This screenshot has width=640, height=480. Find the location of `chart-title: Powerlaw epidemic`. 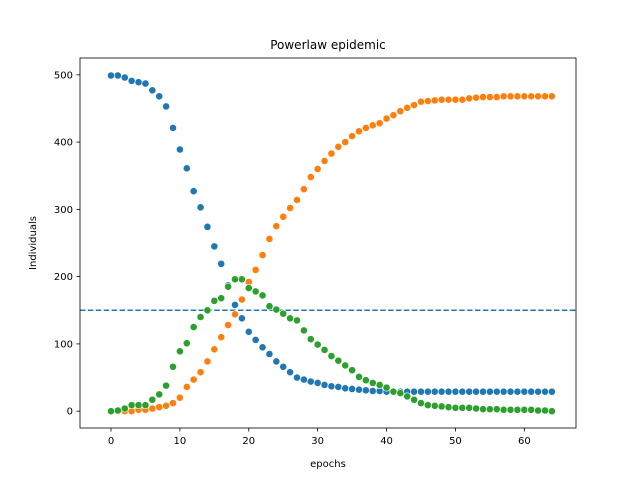

chart-title: Powerlaw epidemic is located at coordinates (328, 45).